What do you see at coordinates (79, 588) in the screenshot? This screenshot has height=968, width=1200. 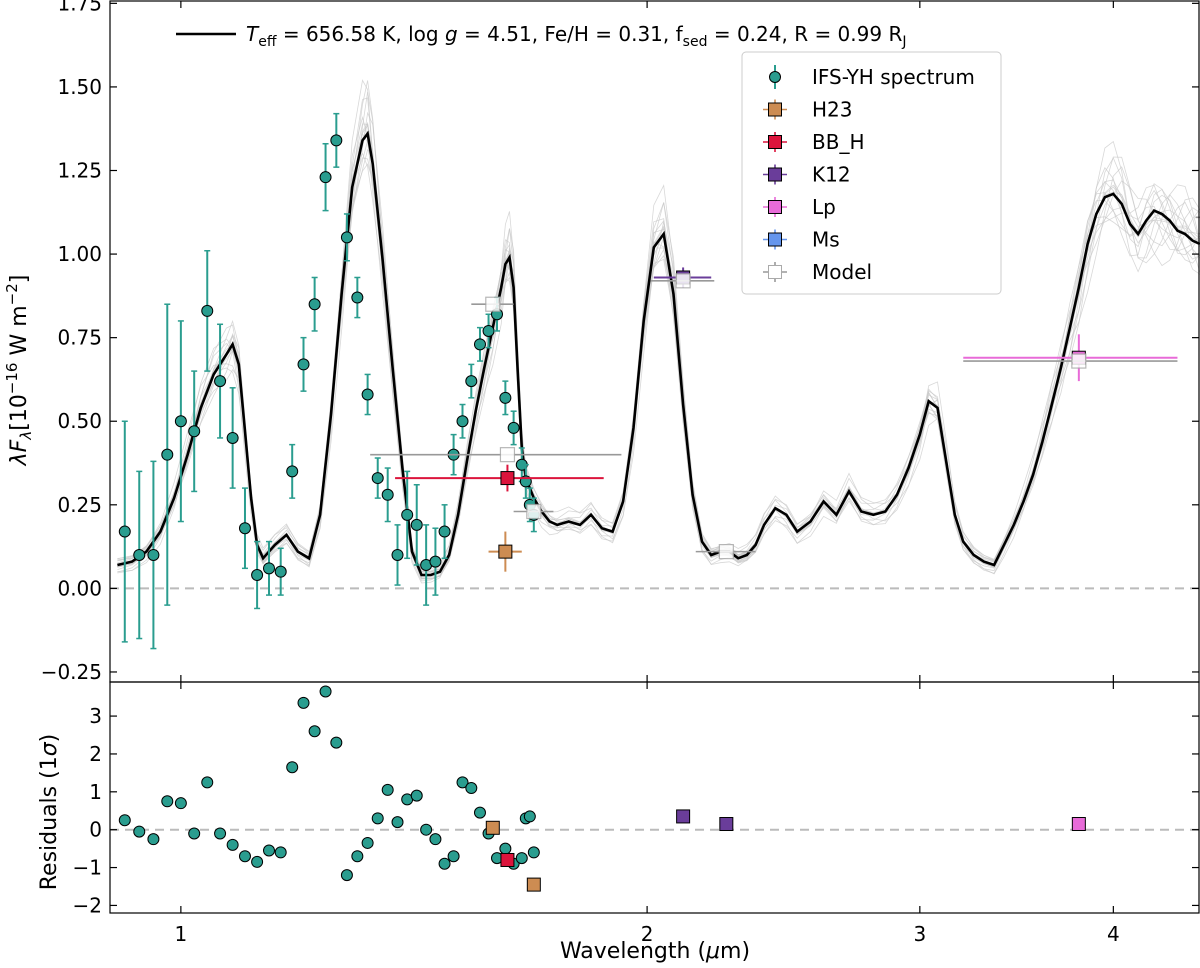 I see `tick-label: 0.00` at bounding box center [79, 588].